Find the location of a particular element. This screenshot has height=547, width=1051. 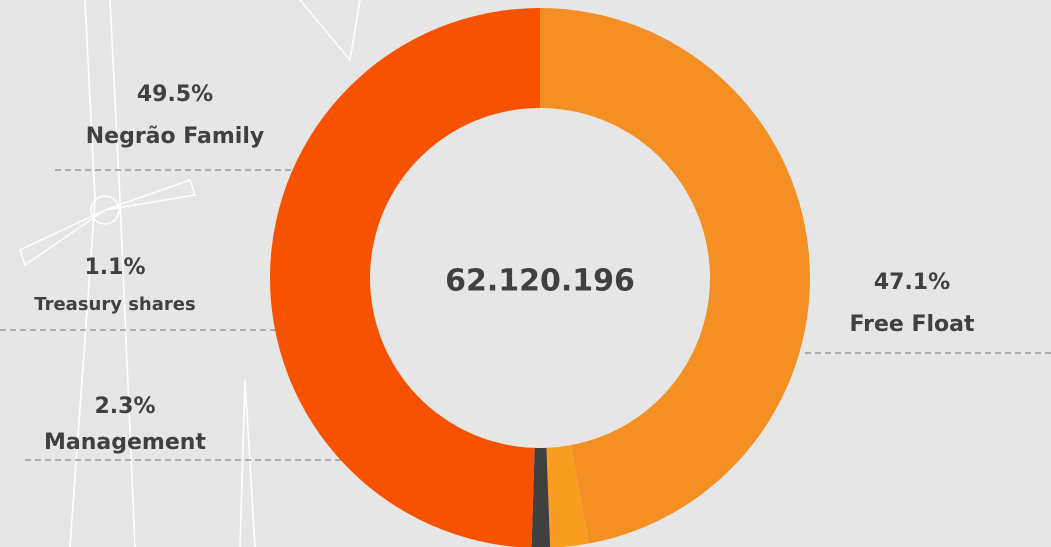

value-label: 47.1% is located at coordinates (912, 282).